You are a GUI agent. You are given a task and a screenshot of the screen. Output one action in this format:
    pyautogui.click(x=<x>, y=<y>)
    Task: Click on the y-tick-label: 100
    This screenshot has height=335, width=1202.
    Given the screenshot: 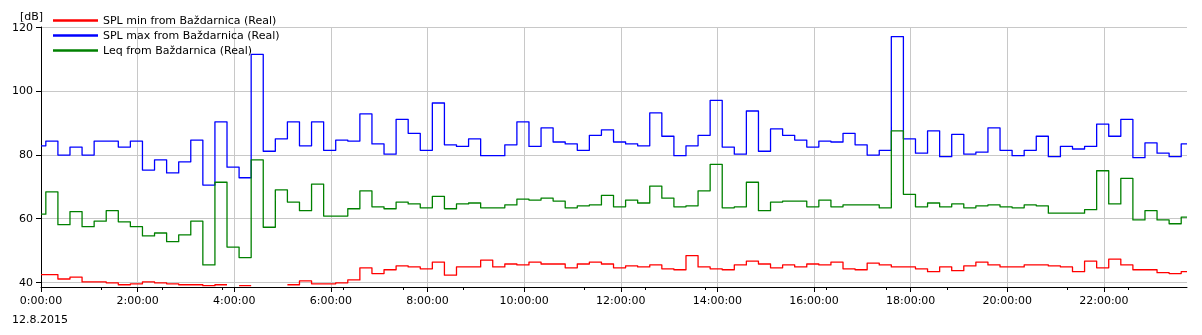 What is the action you would take?
    pyautogui.click(x=22, y=91)
    